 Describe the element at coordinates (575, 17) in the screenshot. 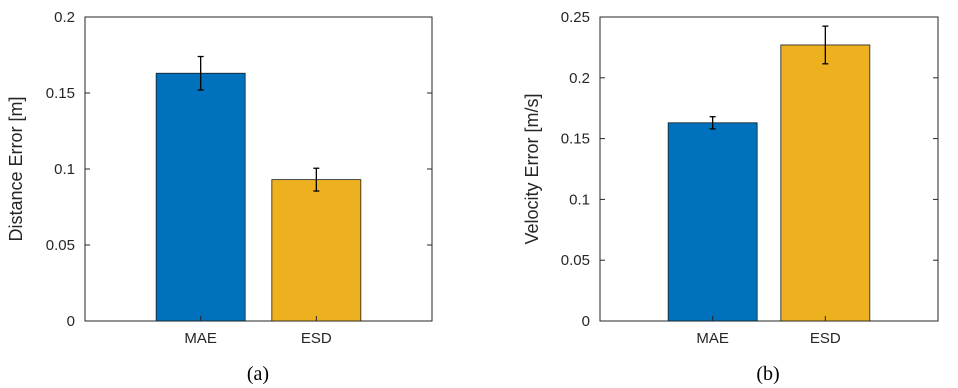

I see `y-tick-label: 0.25` at that location.